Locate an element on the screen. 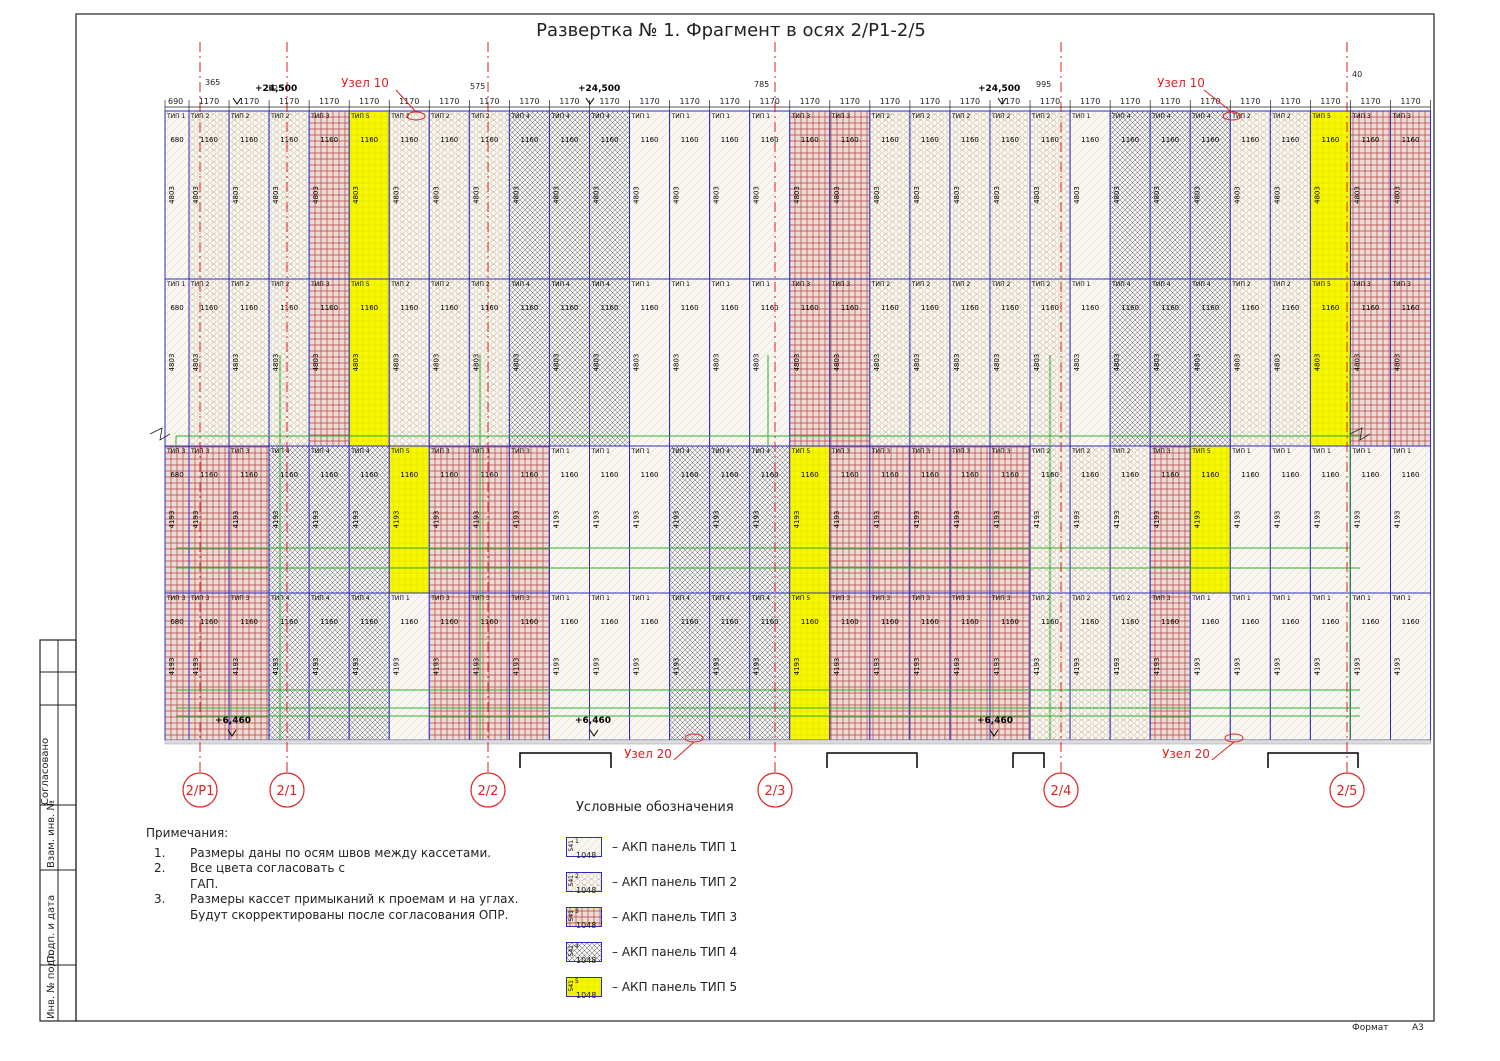 This screenshot has width=1500, height=1061. legend-swatch: 541 5 is located at coordinates (584, 986).